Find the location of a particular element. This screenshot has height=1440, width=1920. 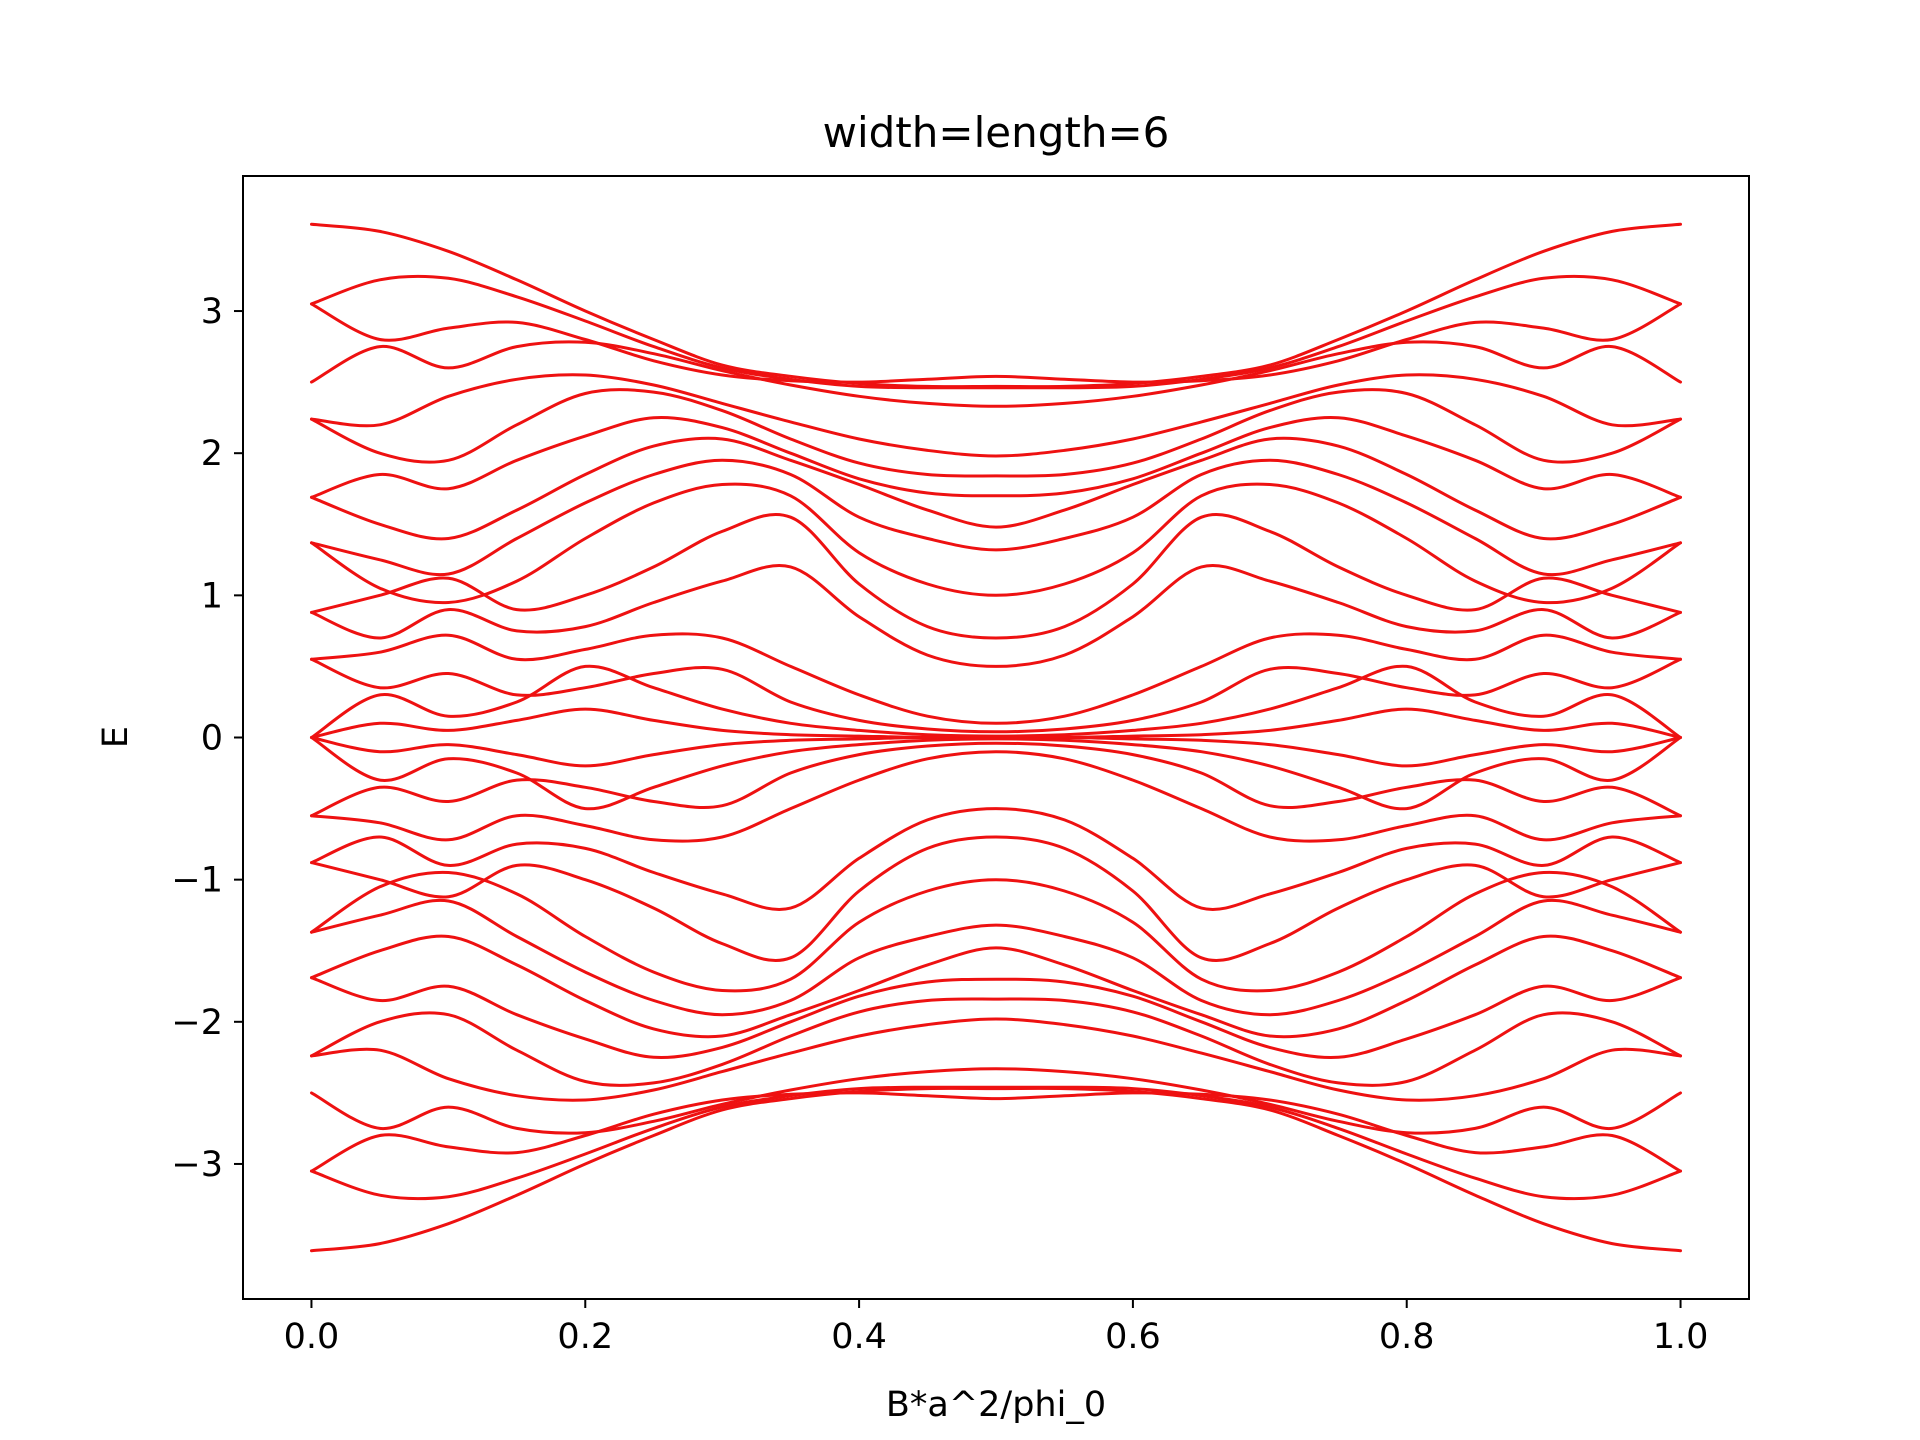

y-axis-label: E is located at coordinates (116, 737).